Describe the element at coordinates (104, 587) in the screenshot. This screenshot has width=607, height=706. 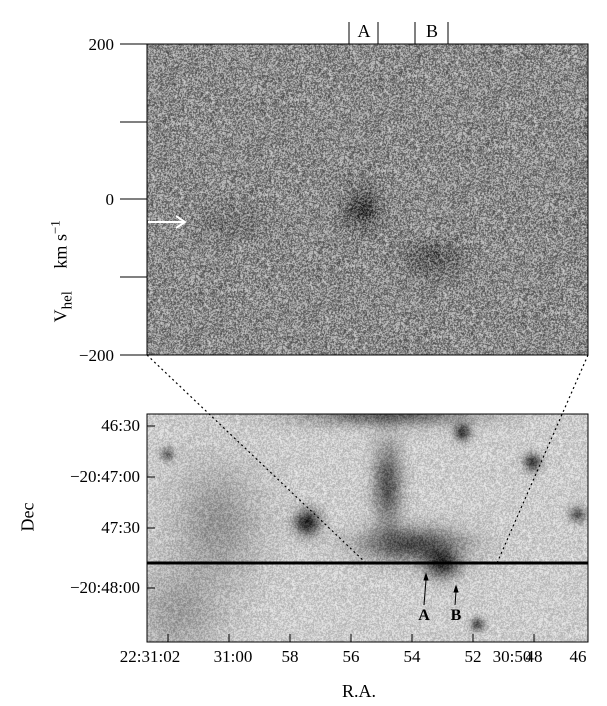
I see `image-y-tick-3: −20:48:00` at that location.